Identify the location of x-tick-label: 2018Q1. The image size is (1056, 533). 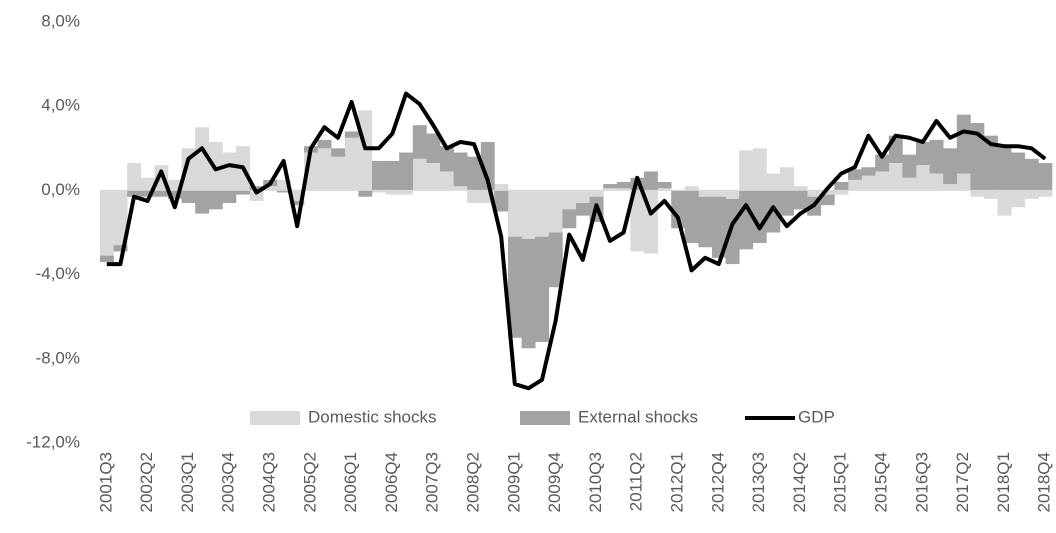
(1003, 482).